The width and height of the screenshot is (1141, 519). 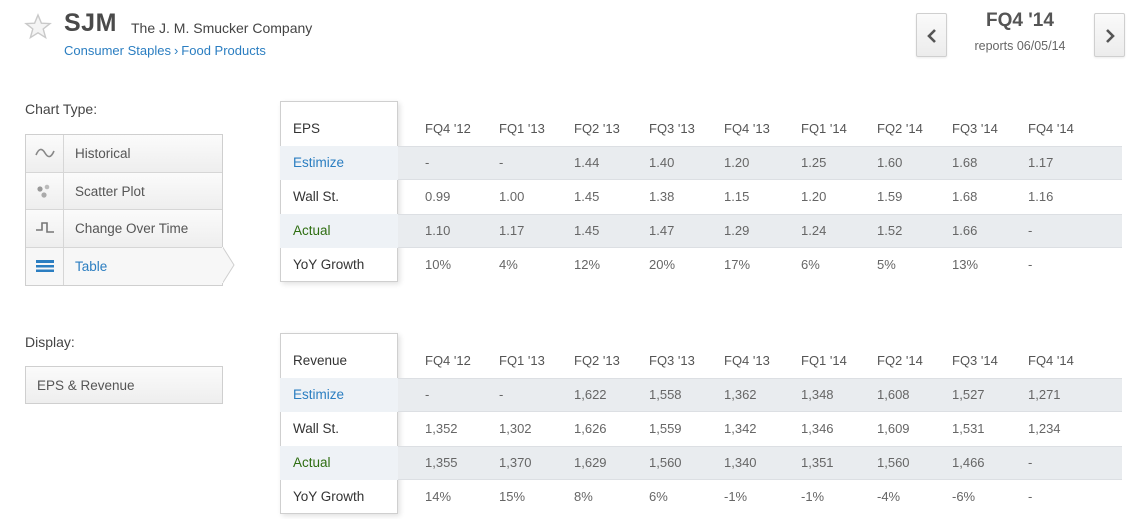 I want to click on eps-period-header: FQ2 '14, so click(x=900, y=128).